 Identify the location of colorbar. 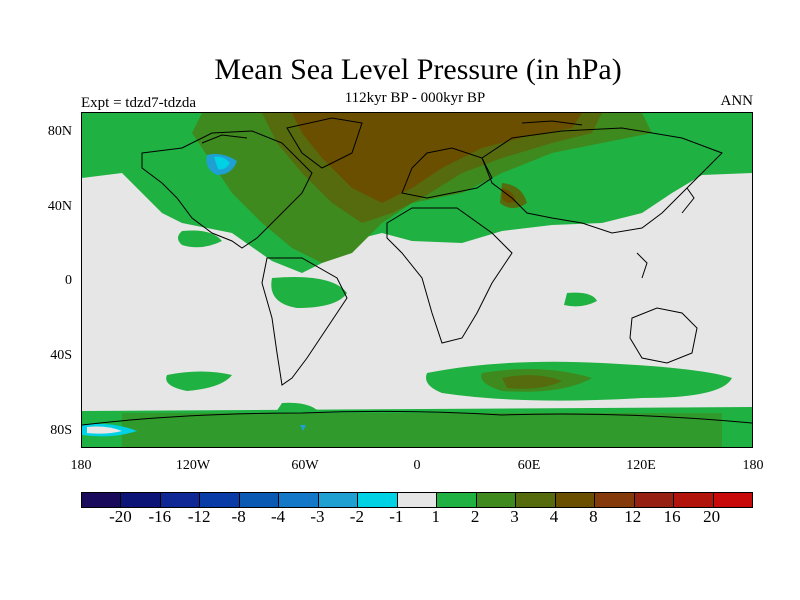
(417, 500).